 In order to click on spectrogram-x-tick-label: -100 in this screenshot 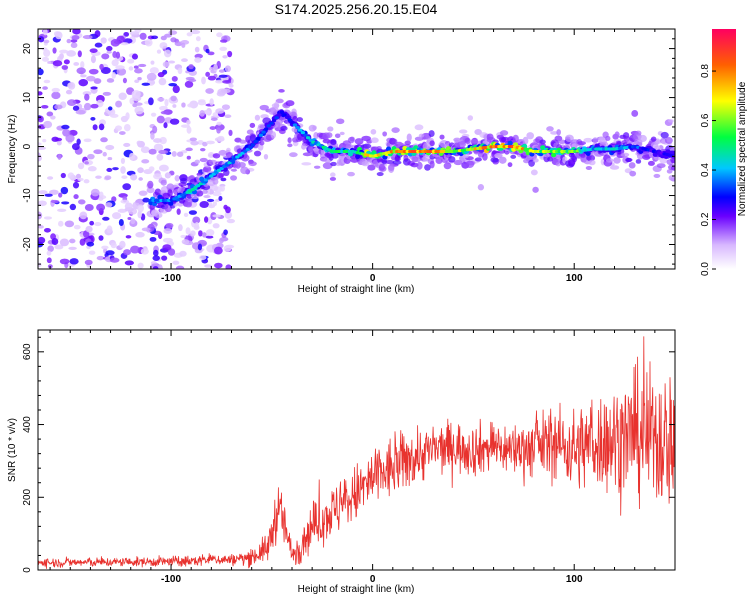, I will do `click(171, 278)`.